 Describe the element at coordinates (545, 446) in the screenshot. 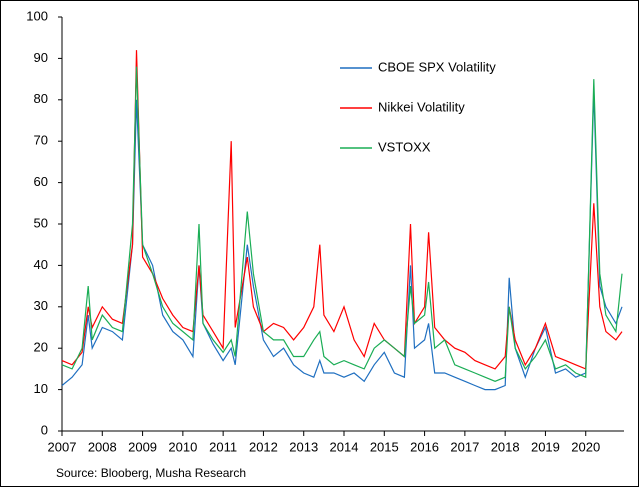

I see `x-tick-label: 2019` at that location.